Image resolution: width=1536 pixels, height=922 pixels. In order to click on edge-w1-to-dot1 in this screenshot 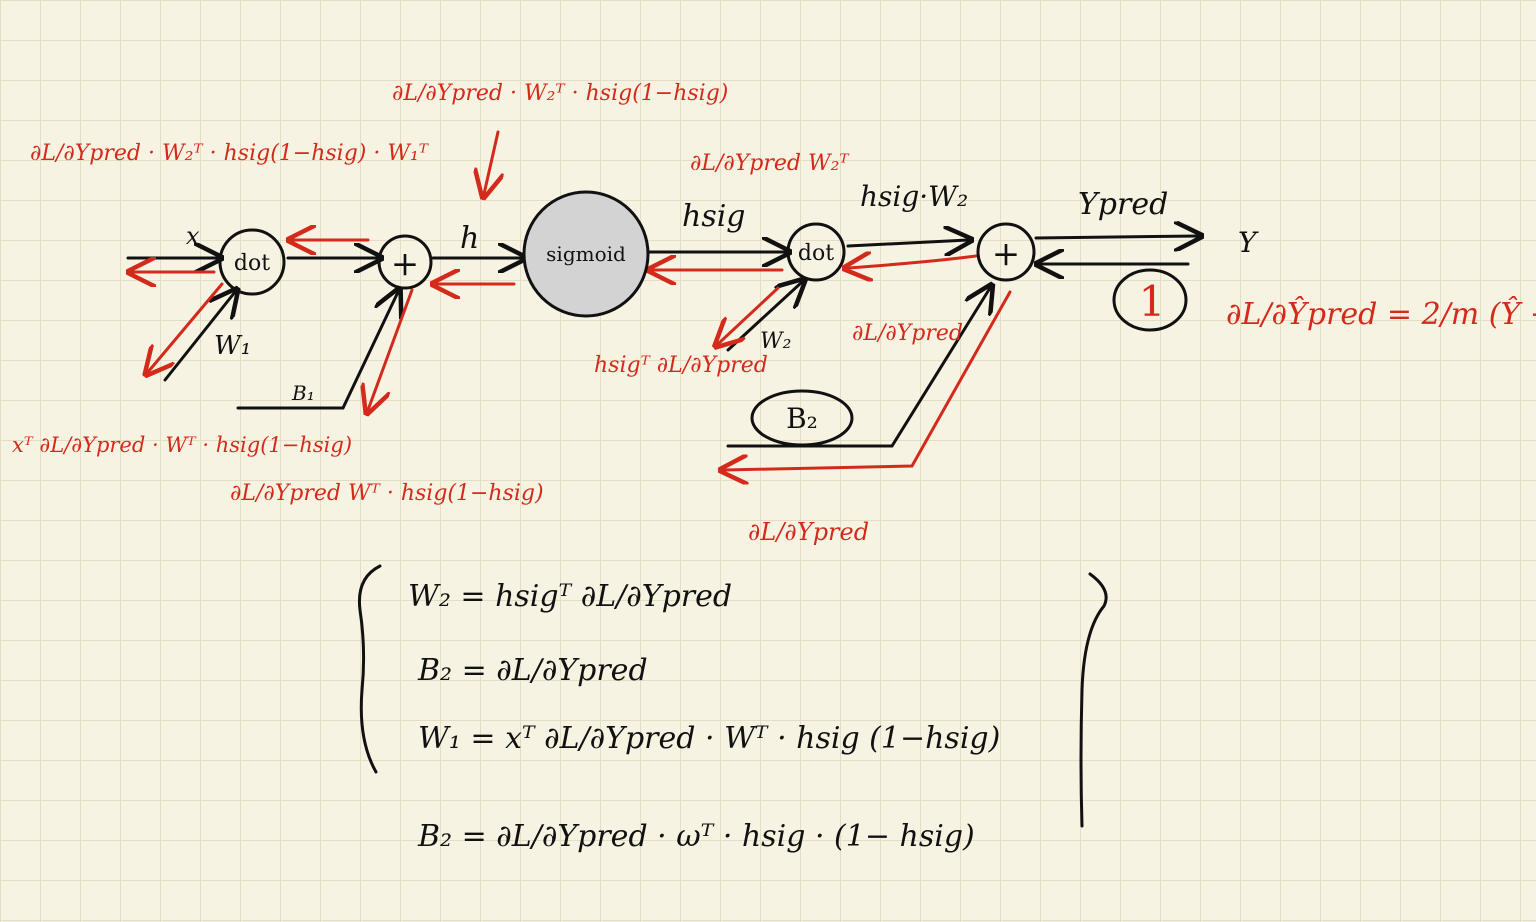, I will do `click(199, 337)`.